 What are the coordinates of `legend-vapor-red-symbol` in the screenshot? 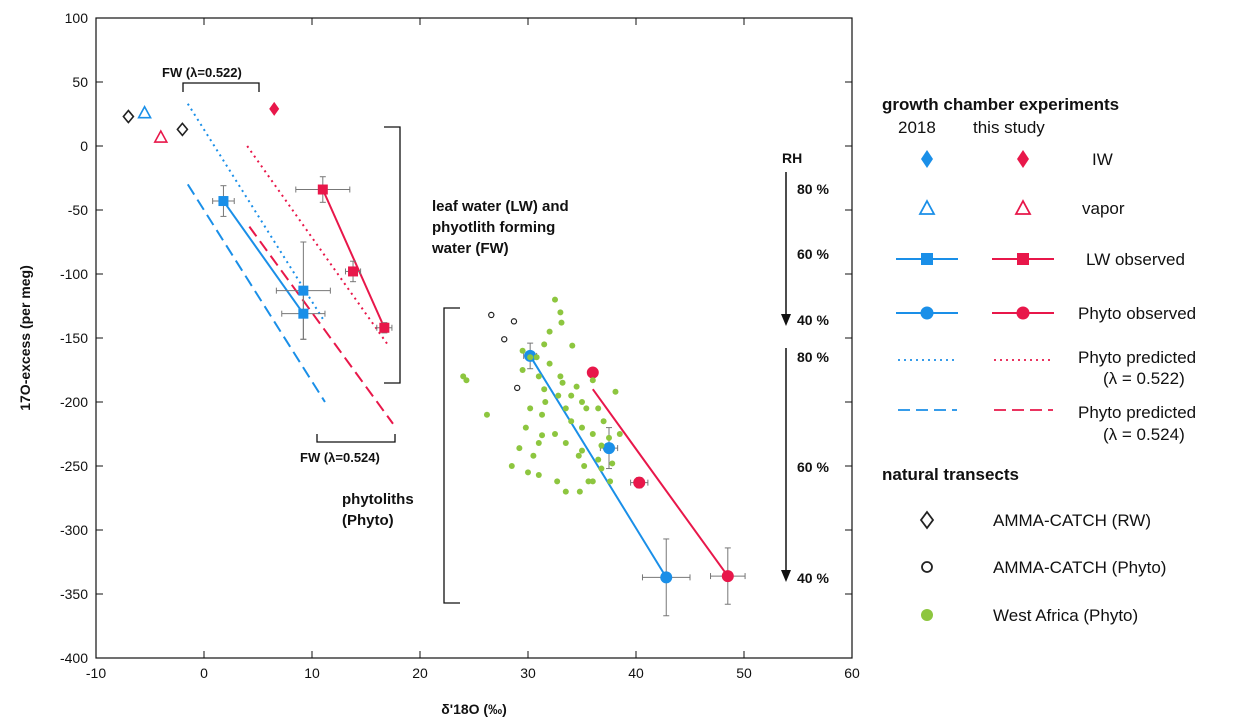 It's located at (1023, 207).